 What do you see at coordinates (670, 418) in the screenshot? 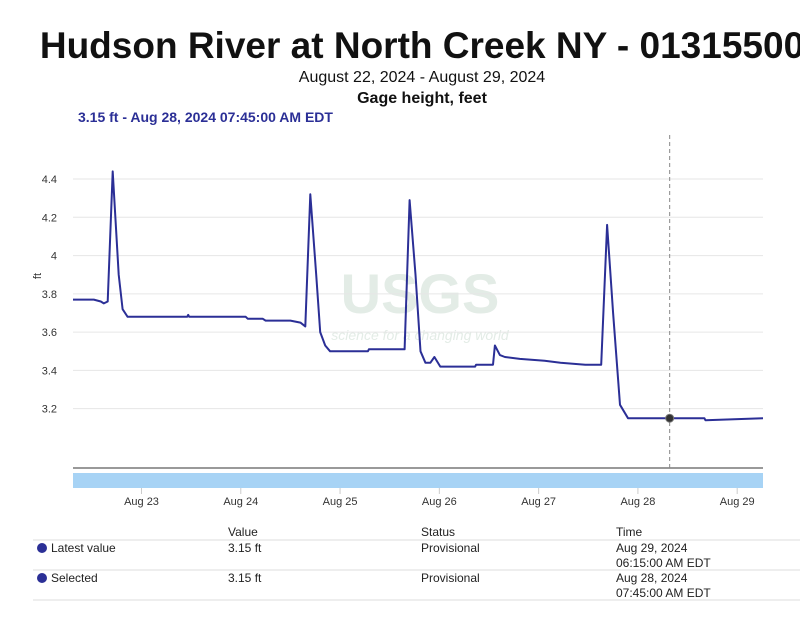
I see `selected-point` at bounding box center [670, 418].